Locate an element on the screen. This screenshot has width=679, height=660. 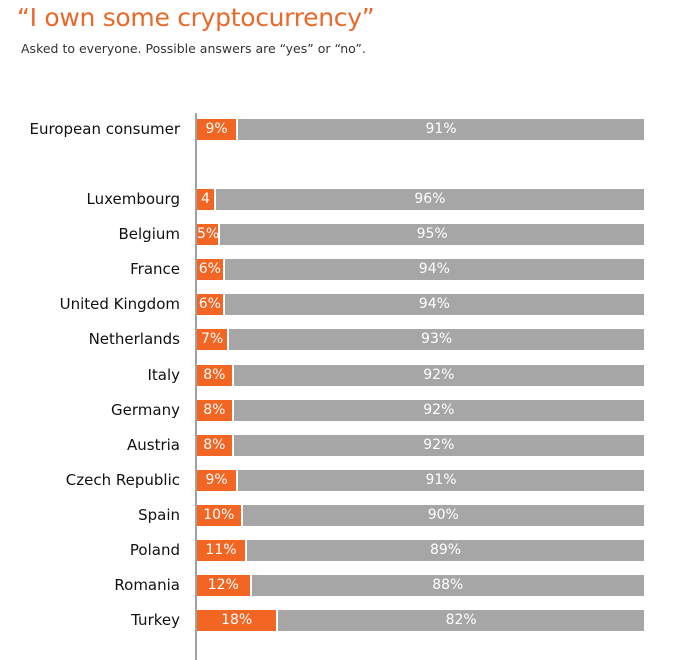
category-label: Belgium is located at coordinates (149, 234).